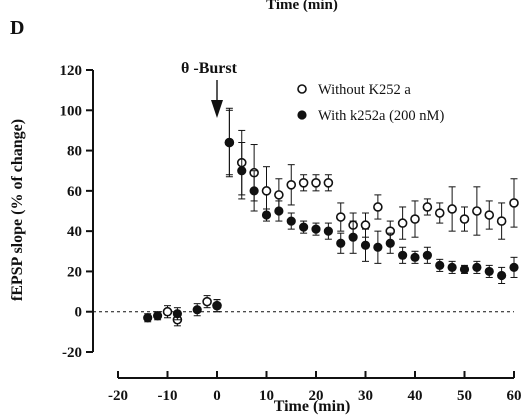  What do you see at coordinates (217, 109) in the screenshot?
I see `theta-burst-arrow-head` at bounding box center [217, 109].